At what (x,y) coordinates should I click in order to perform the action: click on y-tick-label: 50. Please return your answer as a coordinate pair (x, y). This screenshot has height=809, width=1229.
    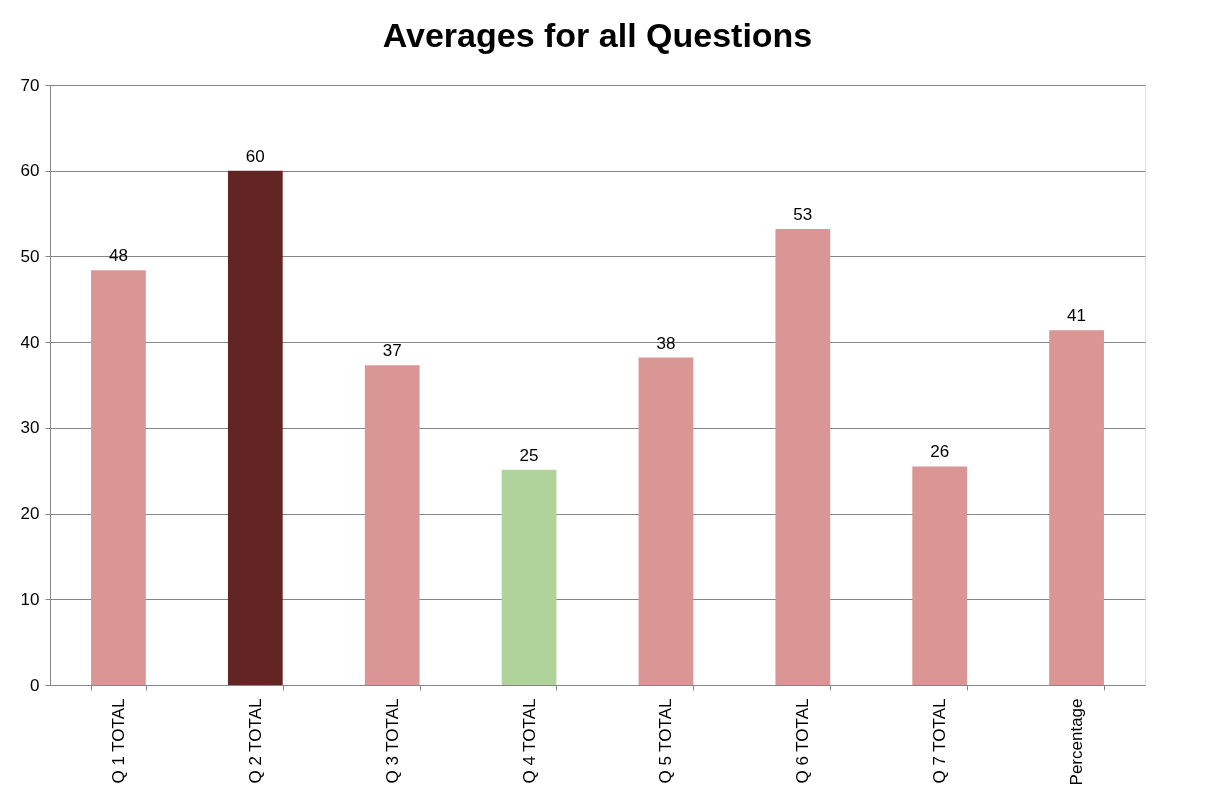
    Looking at the image, I should click on (30, 256).